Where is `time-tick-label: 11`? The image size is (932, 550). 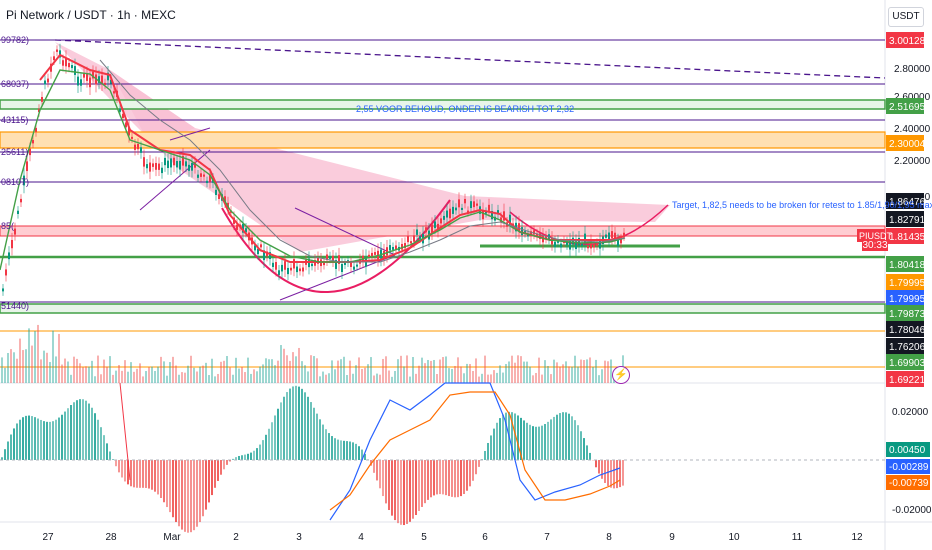
time-tick-label: 11 is located at coordinates (797, 537).